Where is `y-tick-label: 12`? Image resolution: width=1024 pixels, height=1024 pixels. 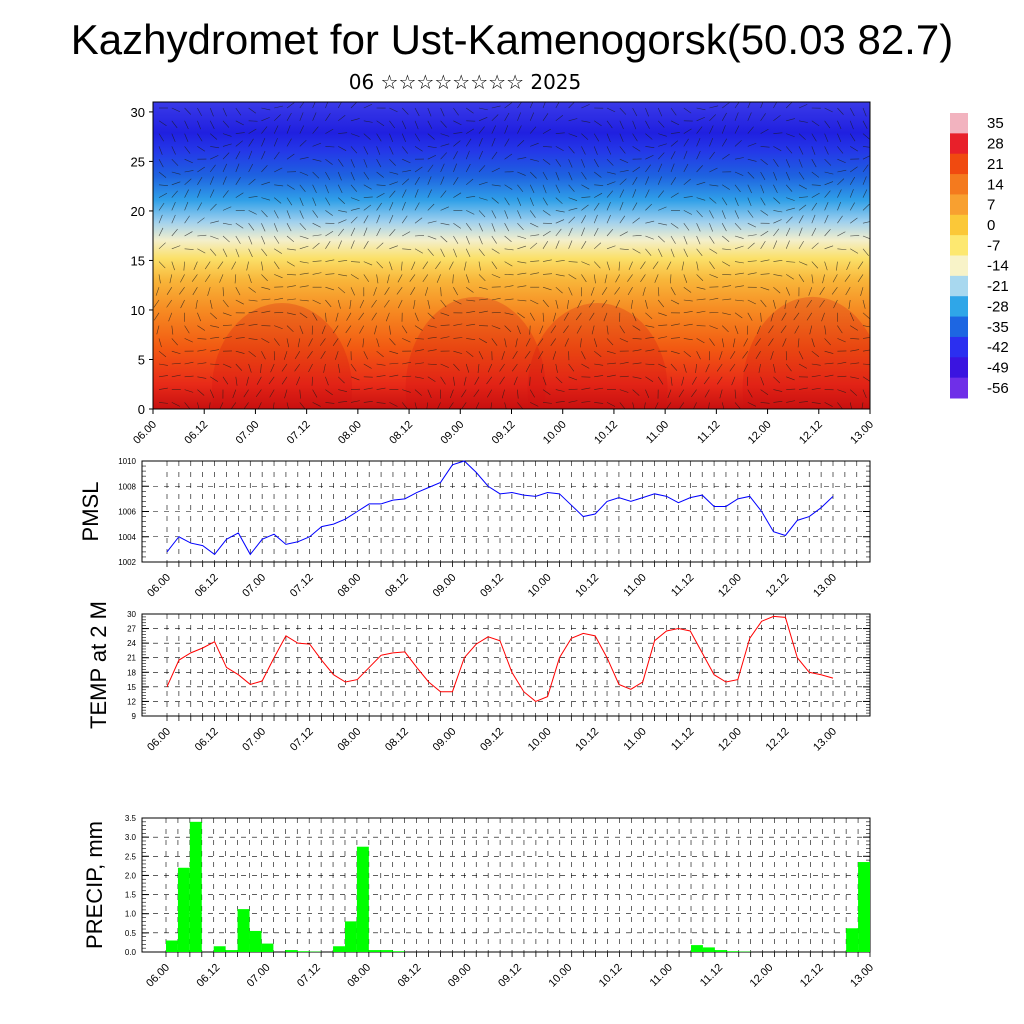
y-tick-label: 12 is located at coordinates (131, 701).